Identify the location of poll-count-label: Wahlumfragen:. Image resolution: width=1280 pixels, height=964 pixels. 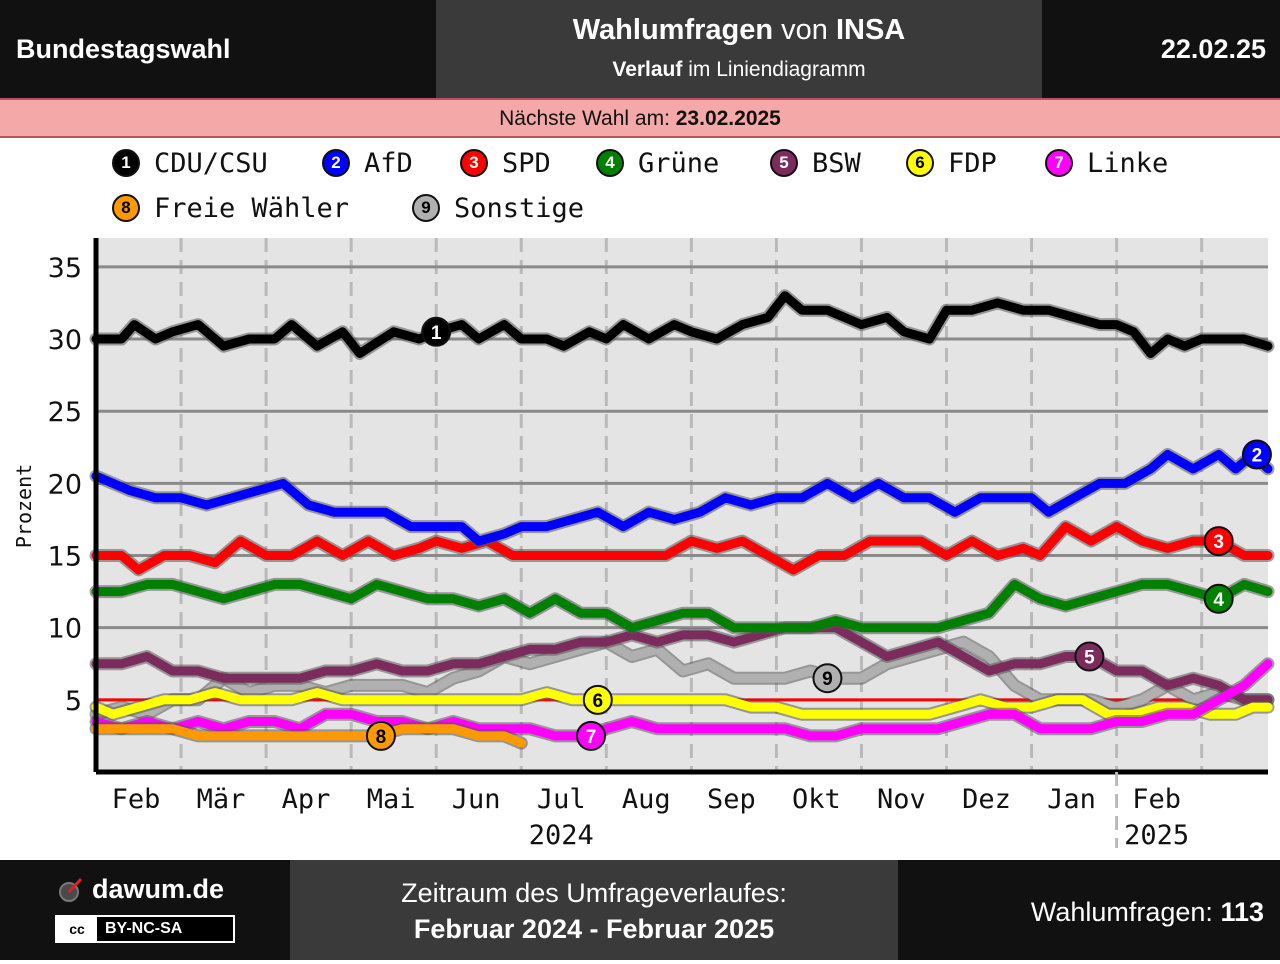
(1125, 912).